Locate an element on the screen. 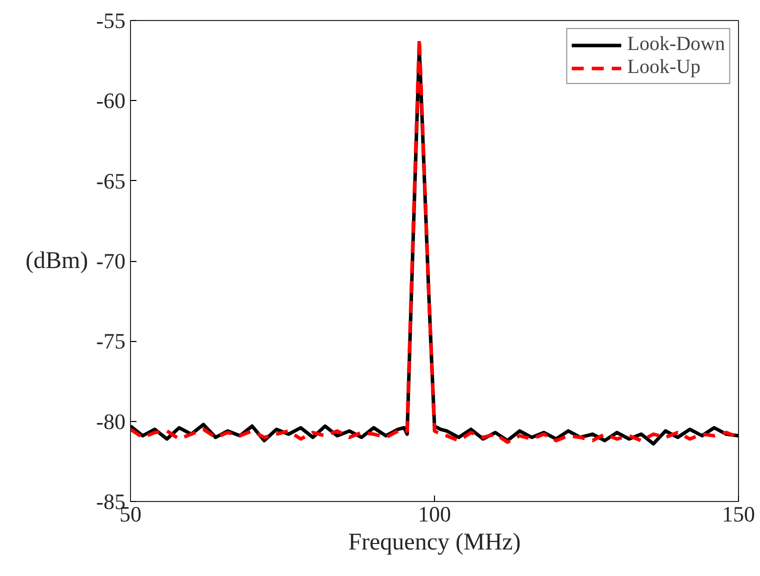 The image size is (760, 576). y-tick-label: -70 is located at coordinates (111, 261).